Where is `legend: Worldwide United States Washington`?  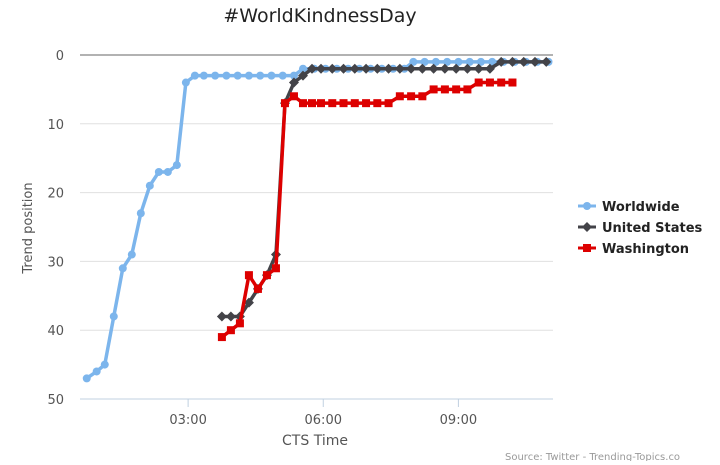
legend: Worldwide United States Washington is located at coordinates (640, 228).